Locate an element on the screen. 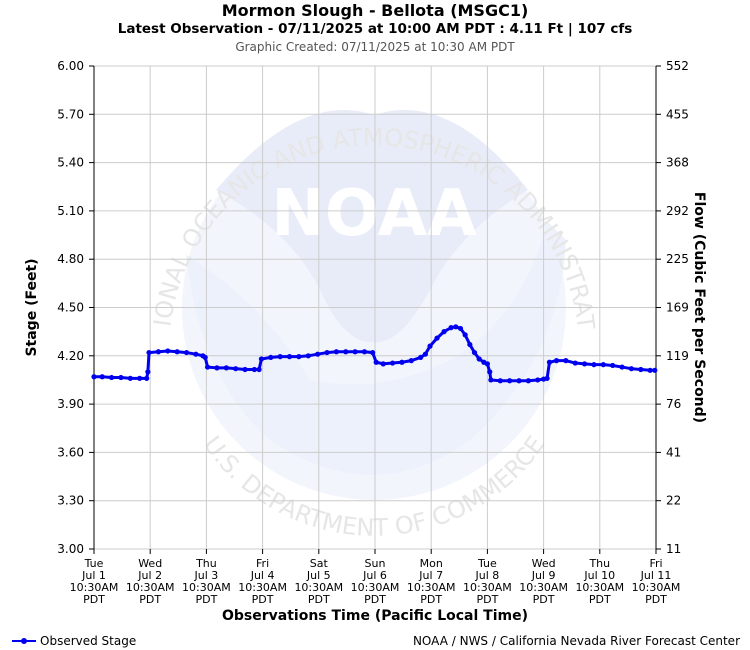 This screenshot has width=750, height=650. x-axis-title: Observations Time (Pacific Local Time) is located at coordinates (375, 616).